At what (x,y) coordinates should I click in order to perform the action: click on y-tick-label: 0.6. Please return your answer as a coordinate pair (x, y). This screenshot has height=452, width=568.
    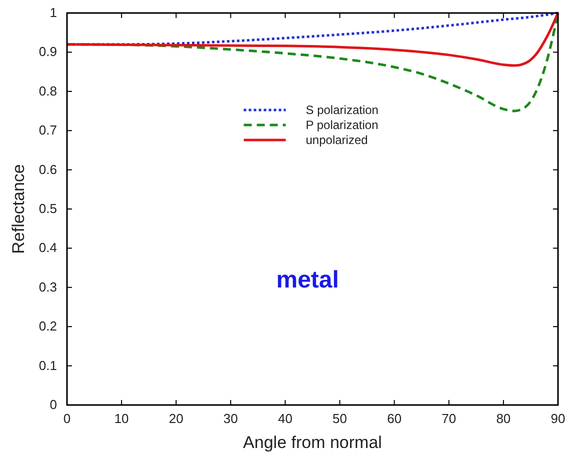
    Looking at the image, I should click on (47, 169).